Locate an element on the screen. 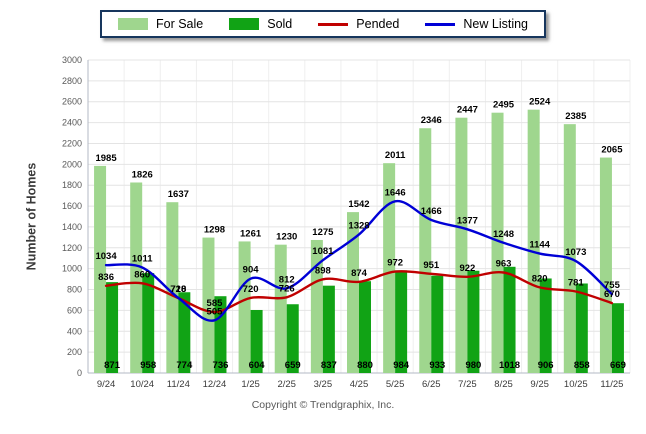  new-listing-value-label: 1248 is located at coordinates (503, 234).